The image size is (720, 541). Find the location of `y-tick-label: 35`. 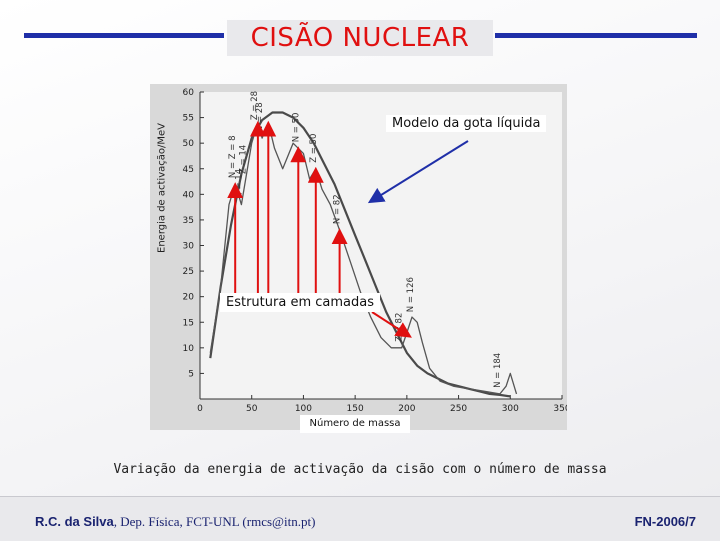

y-tick-label: 35 is located at coordinates (188, 221).